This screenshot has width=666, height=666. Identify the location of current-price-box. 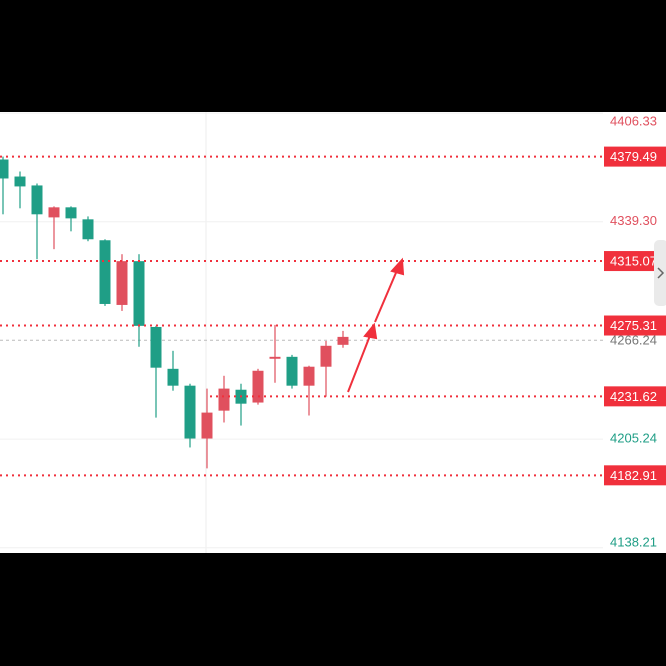
(635, 340).